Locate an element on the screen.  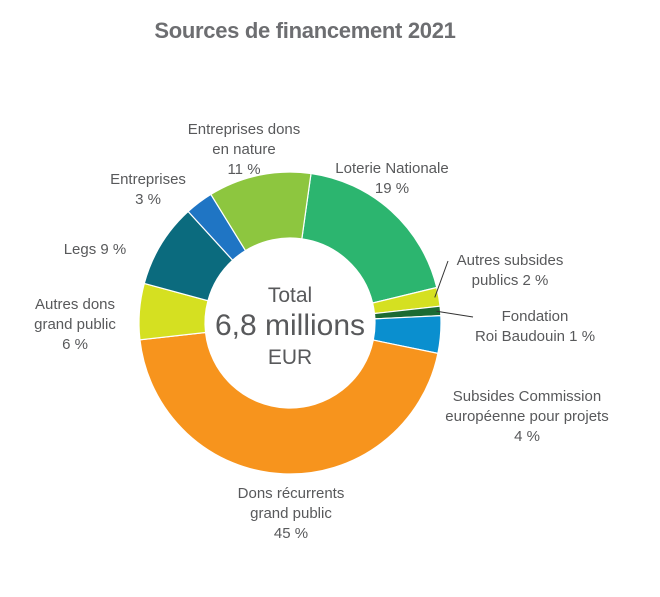
slice-label-8: Entreprises dons en nature 11 % is located at coordinates (244, 149).